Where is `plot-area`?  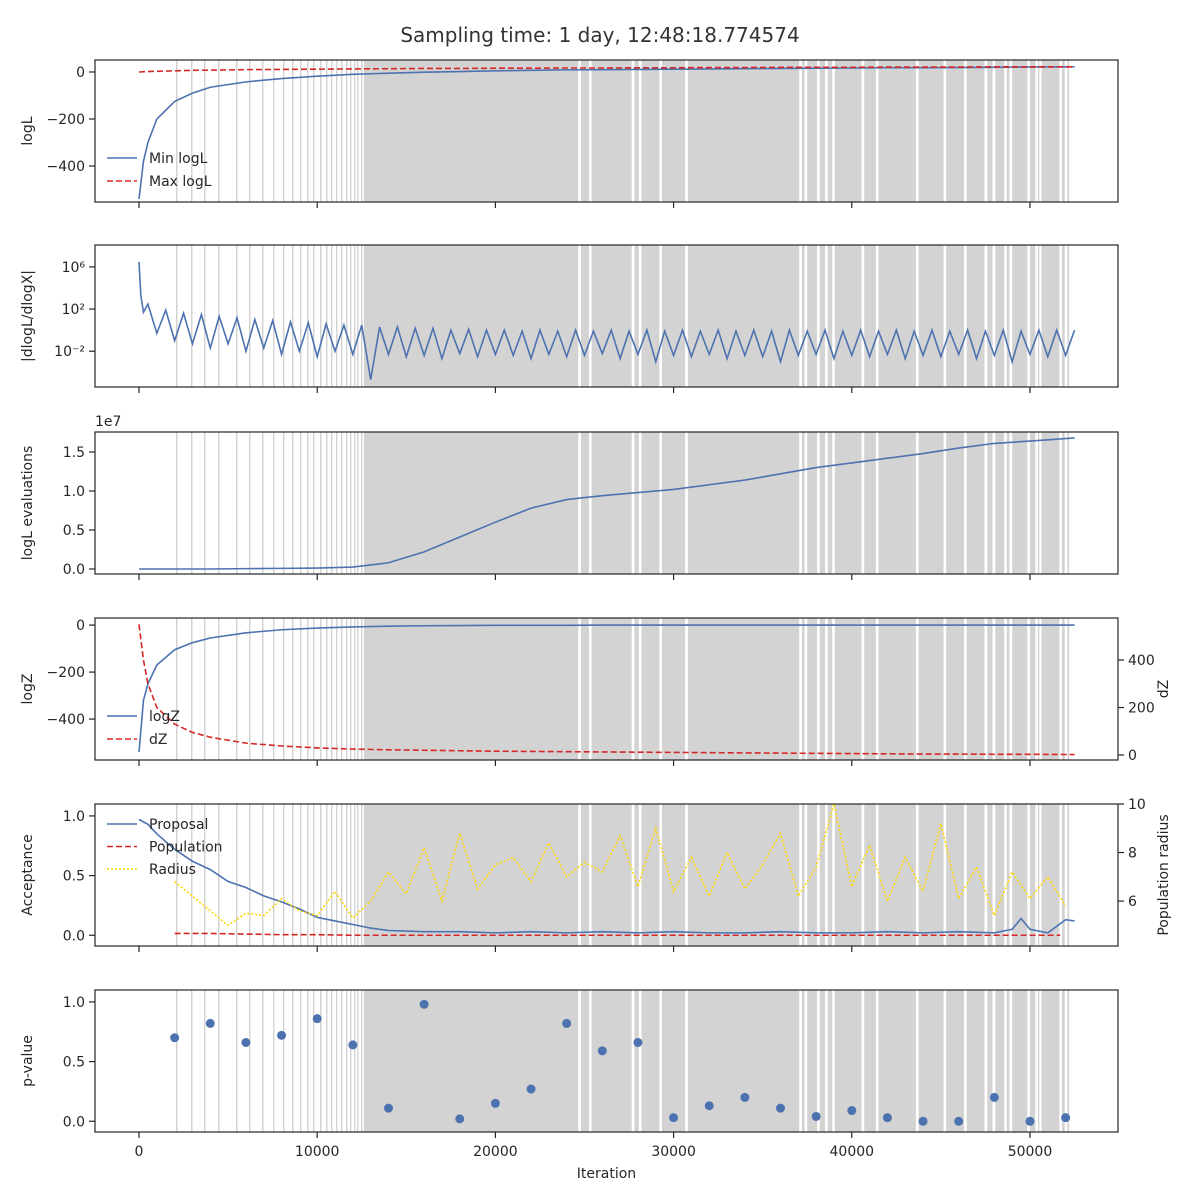
plot-area is located at coordinates (606, 875).